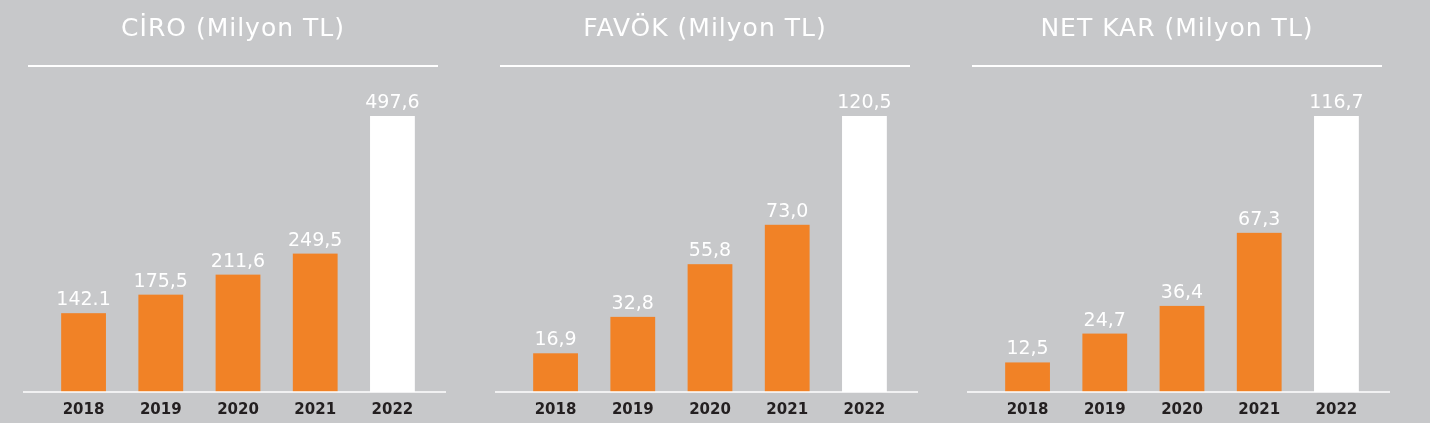 This screenshot has height=423, width=1430. I want to click on data-label: 120,5, so click(864, 101).